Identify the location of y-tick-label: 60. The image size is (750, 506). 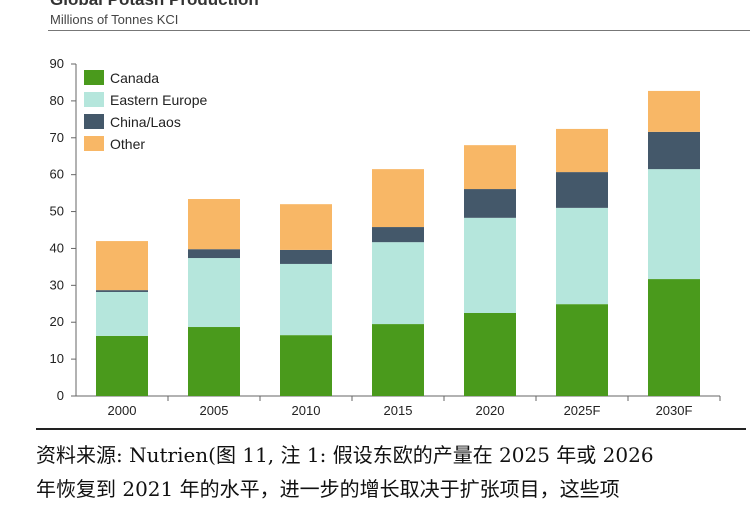
(57, 174).